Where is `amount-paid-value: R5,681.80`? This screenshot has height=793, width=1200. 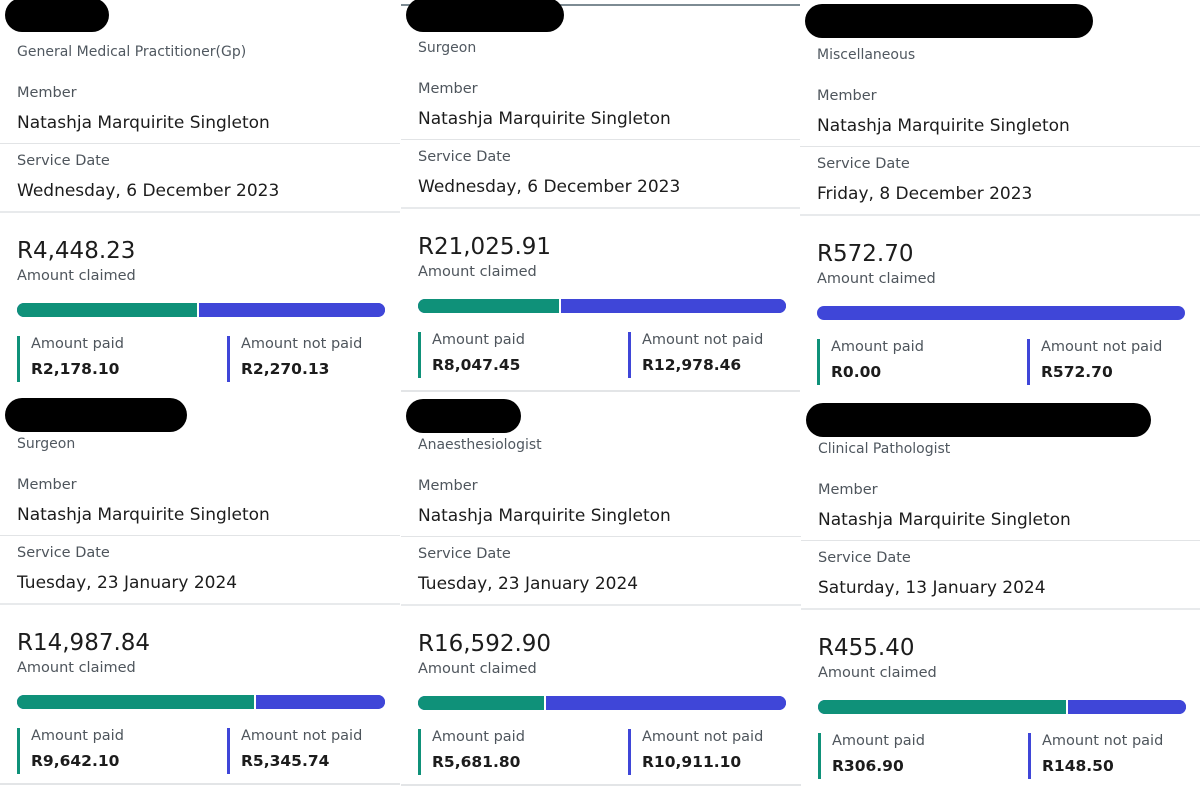
amount-paid-value: R5,681.80 is located at coordinates (476, 762).